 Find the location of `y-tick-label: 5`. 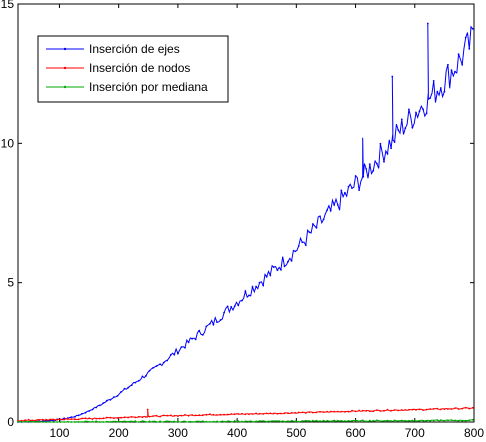

y-tick-label: 5 is located at coordinates (10, 283).